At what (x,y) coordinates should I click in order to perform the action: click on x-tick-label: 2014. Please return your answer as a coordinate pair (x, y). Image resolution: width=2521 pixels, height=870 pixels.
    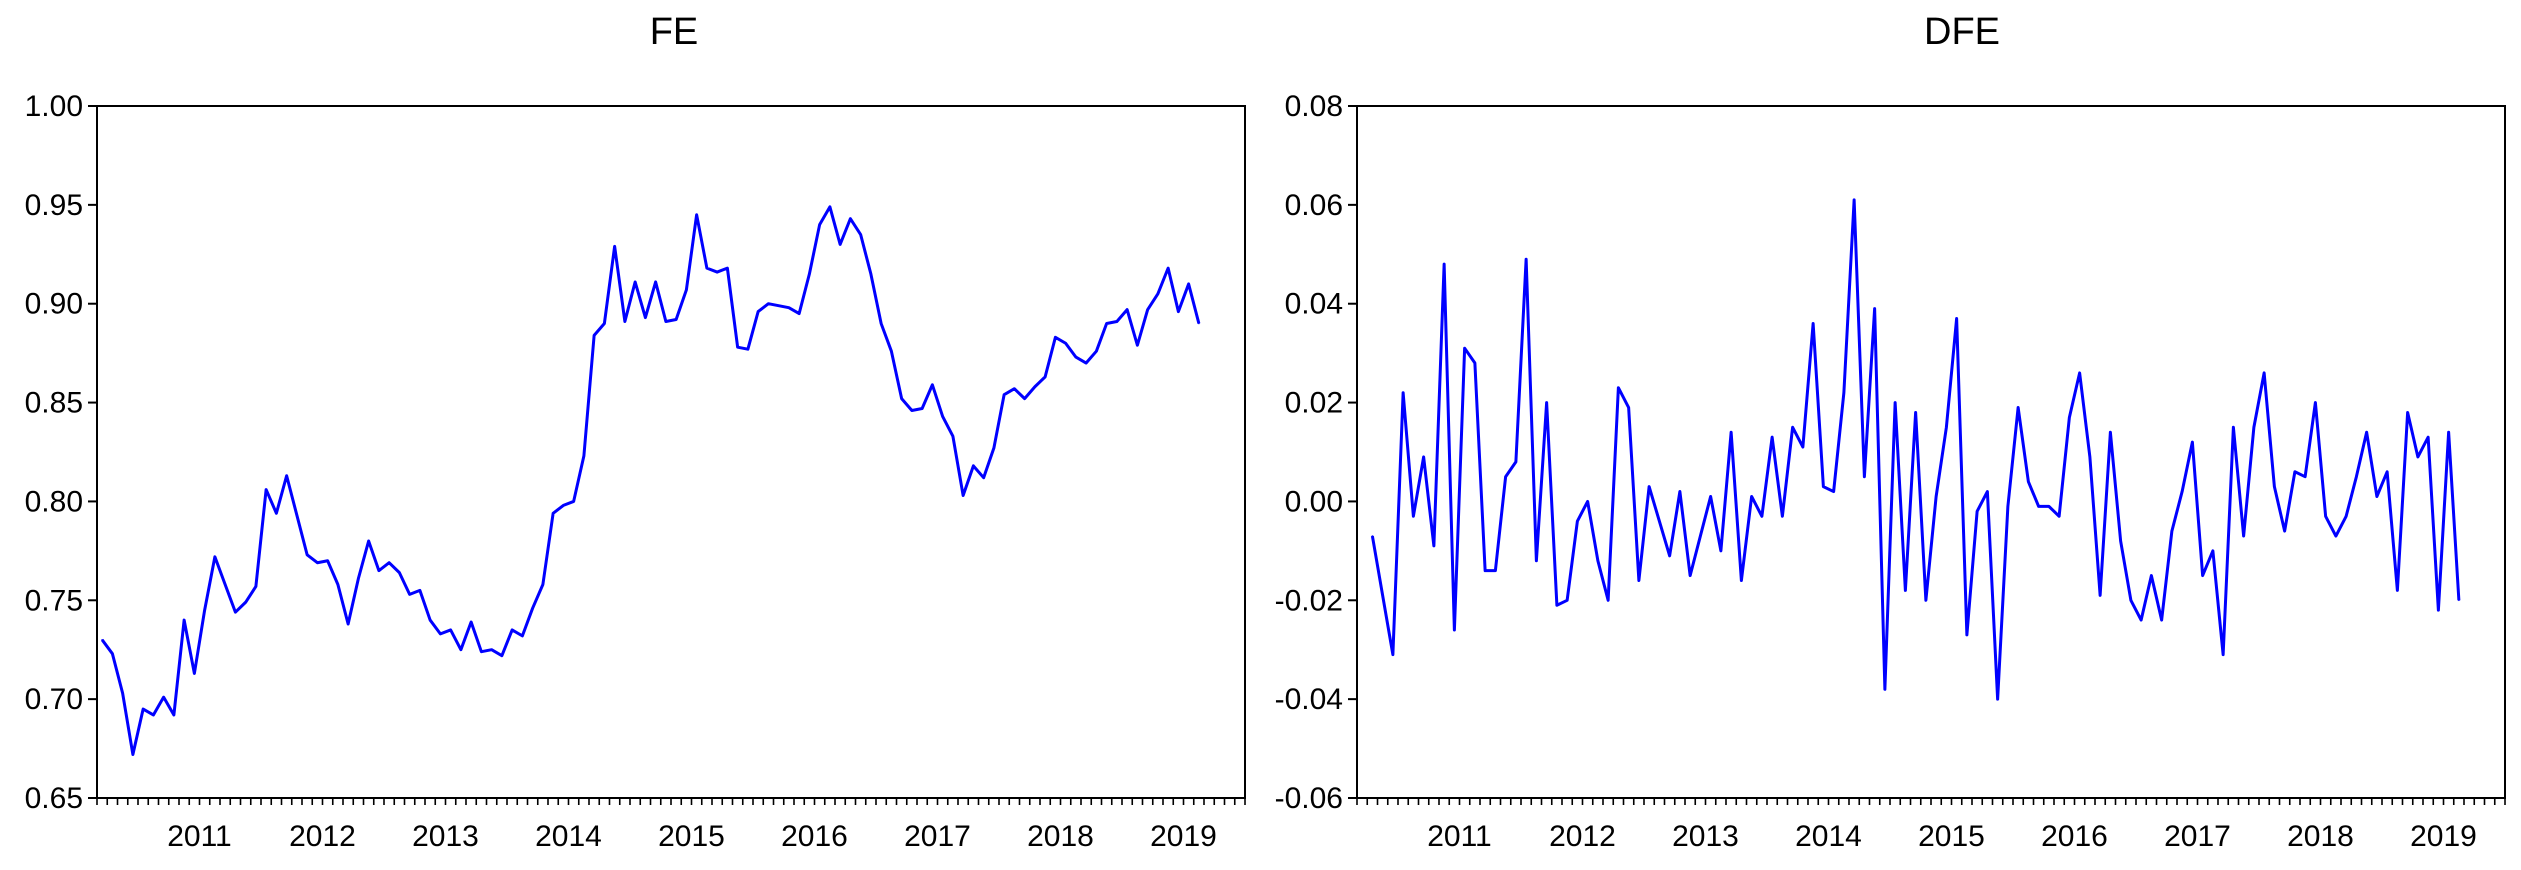
    Looking at the image, I should click on (568, 836).